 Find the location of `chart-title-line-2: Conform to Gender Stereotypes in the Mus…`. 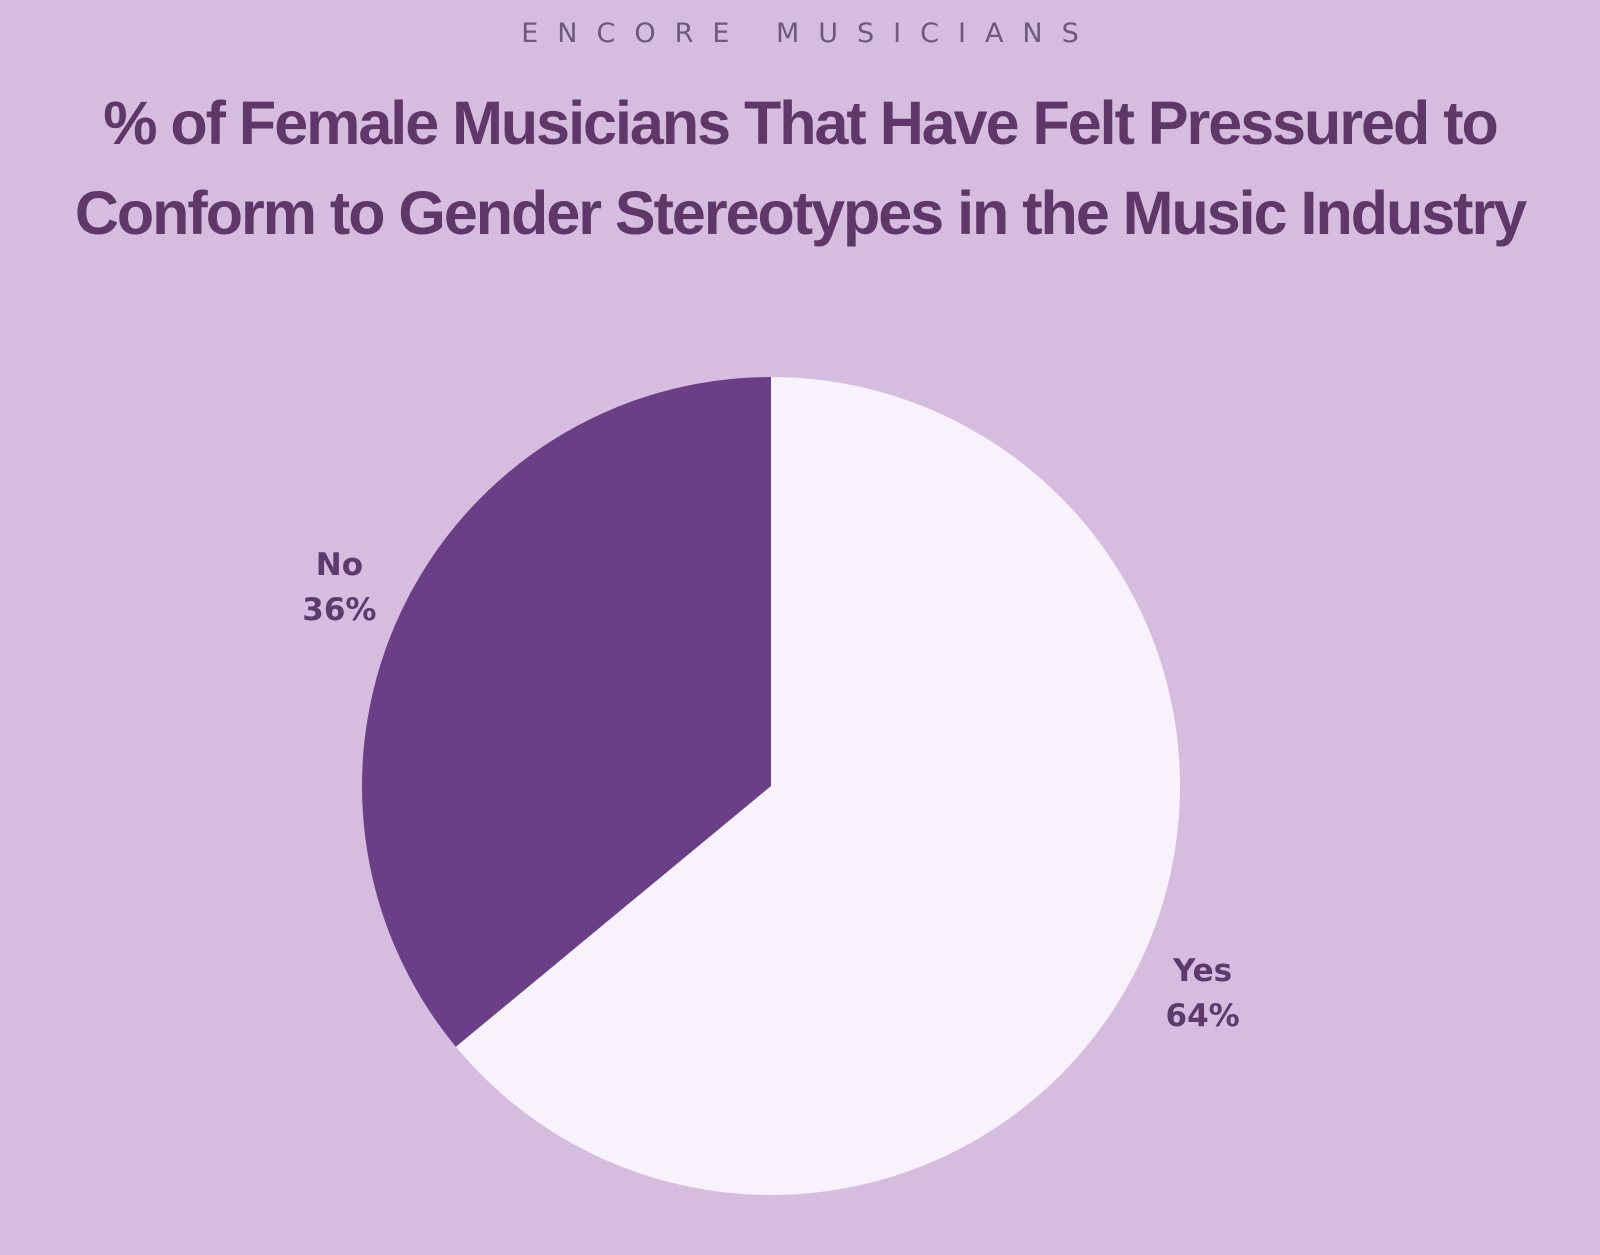

chart-title-line-2: Conform to Gender Stereotypes in the Mus… is located at coordinates (800, 213).